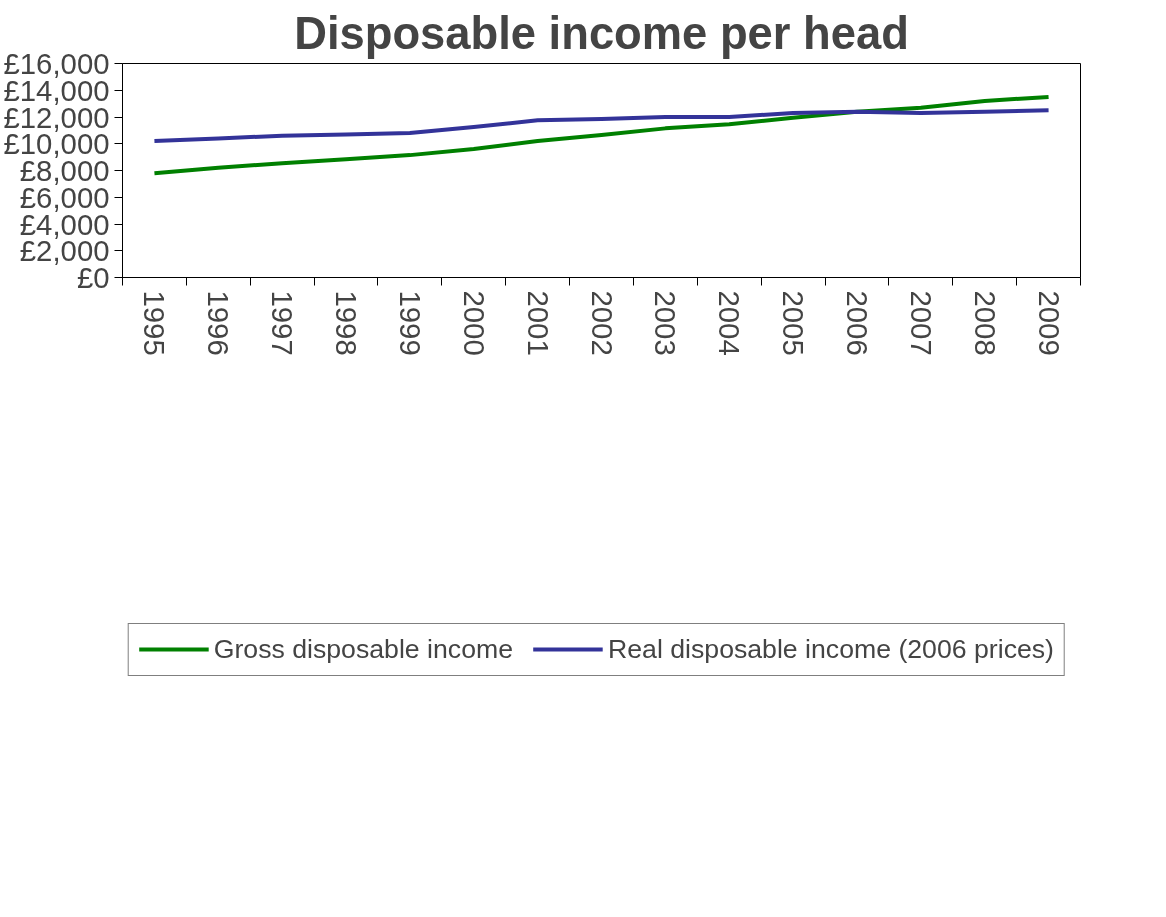  I want to click on x-tick-label: 2004, so click(730, 323).